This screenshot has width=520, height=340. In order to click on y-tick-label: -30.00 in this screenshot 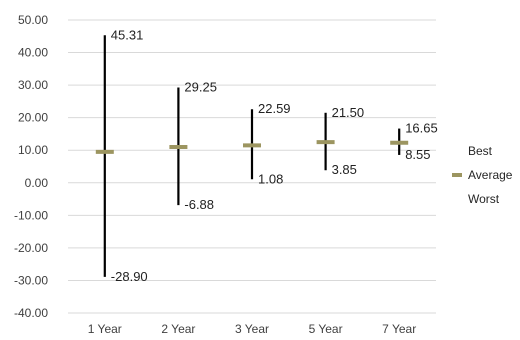, I will do `click(31, 280)`.